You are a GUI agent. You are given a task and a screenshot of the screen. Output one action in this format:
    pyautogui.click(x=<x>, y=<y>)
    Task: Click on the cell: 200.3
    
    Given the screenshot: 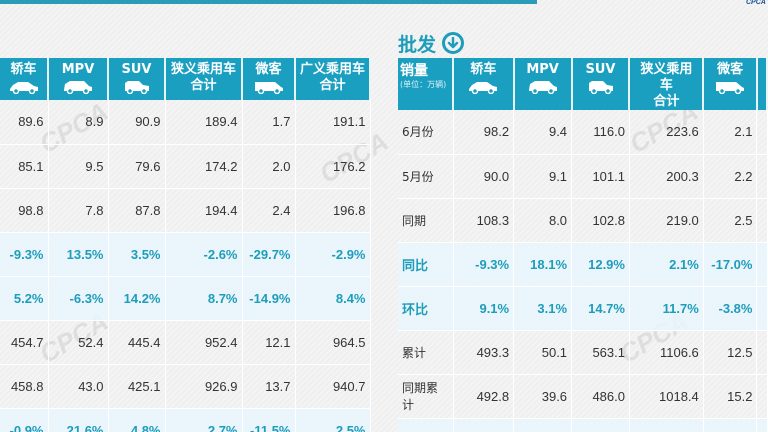 What is the action you would take?
    pyautogui.click(x=666, y=176)
    